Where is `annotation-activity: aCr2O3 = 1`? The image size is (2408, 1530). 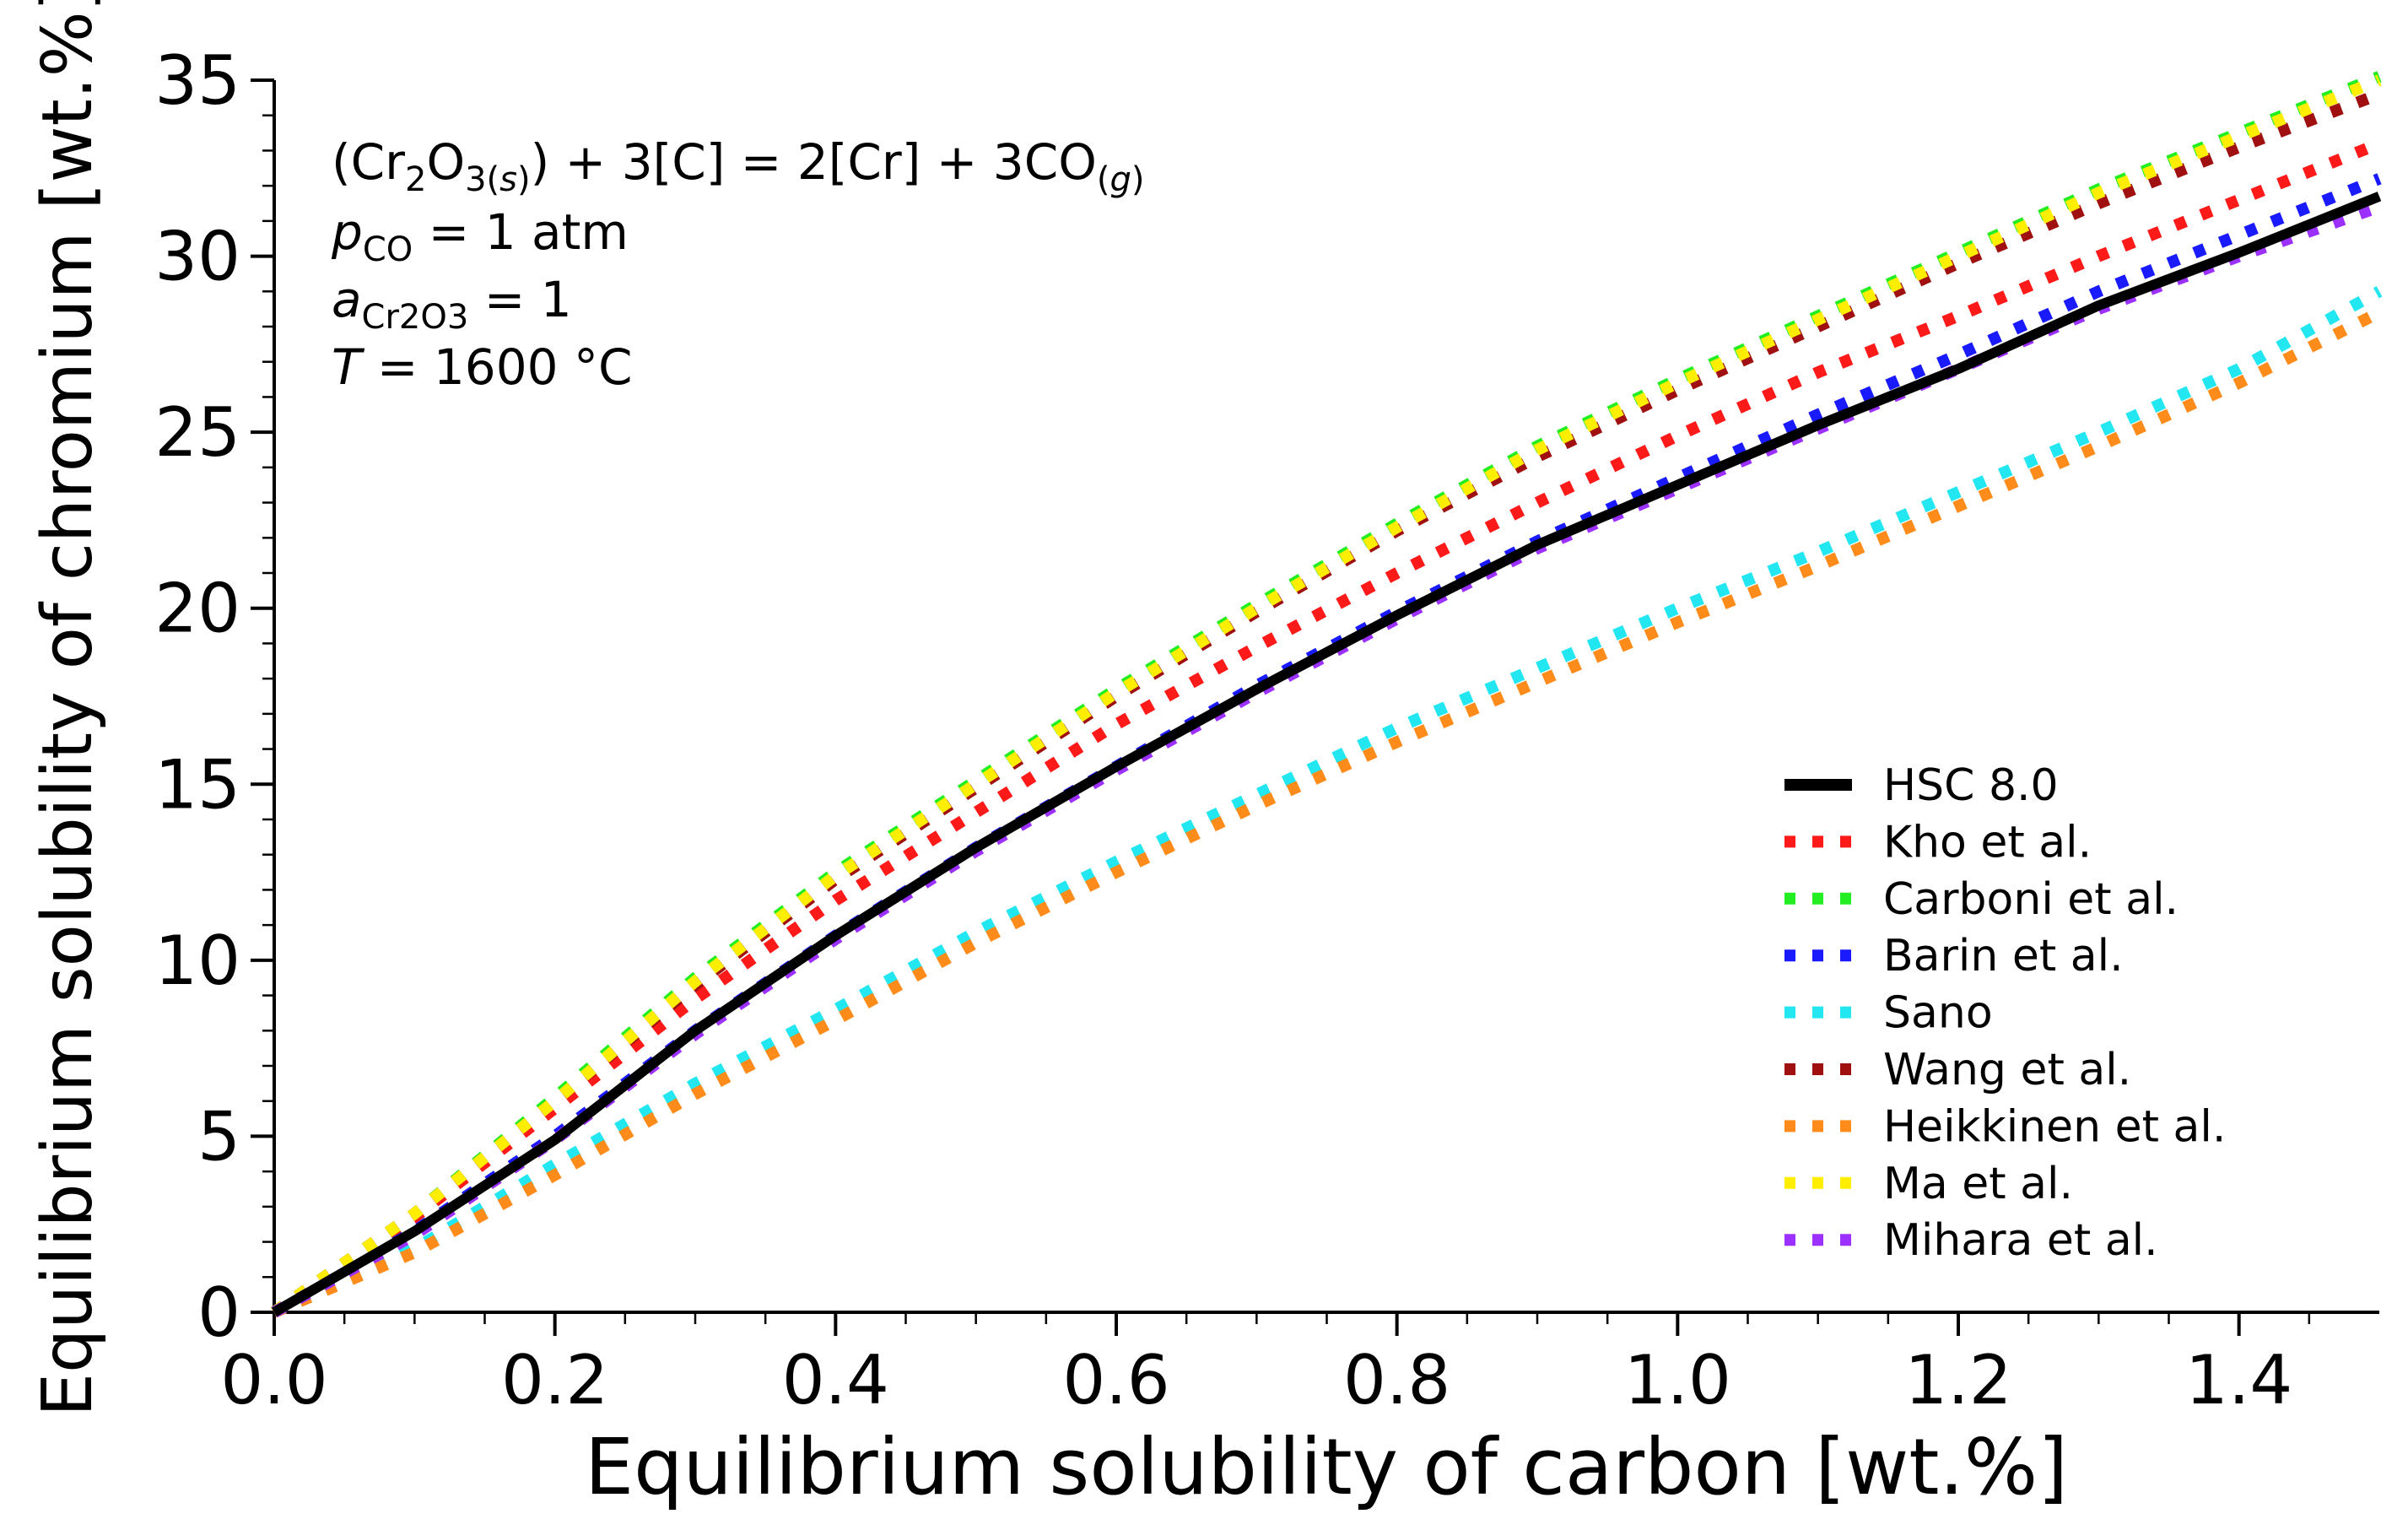
annotation-activity: aCr2O3 = 1 is located at coordinates (452, 304).